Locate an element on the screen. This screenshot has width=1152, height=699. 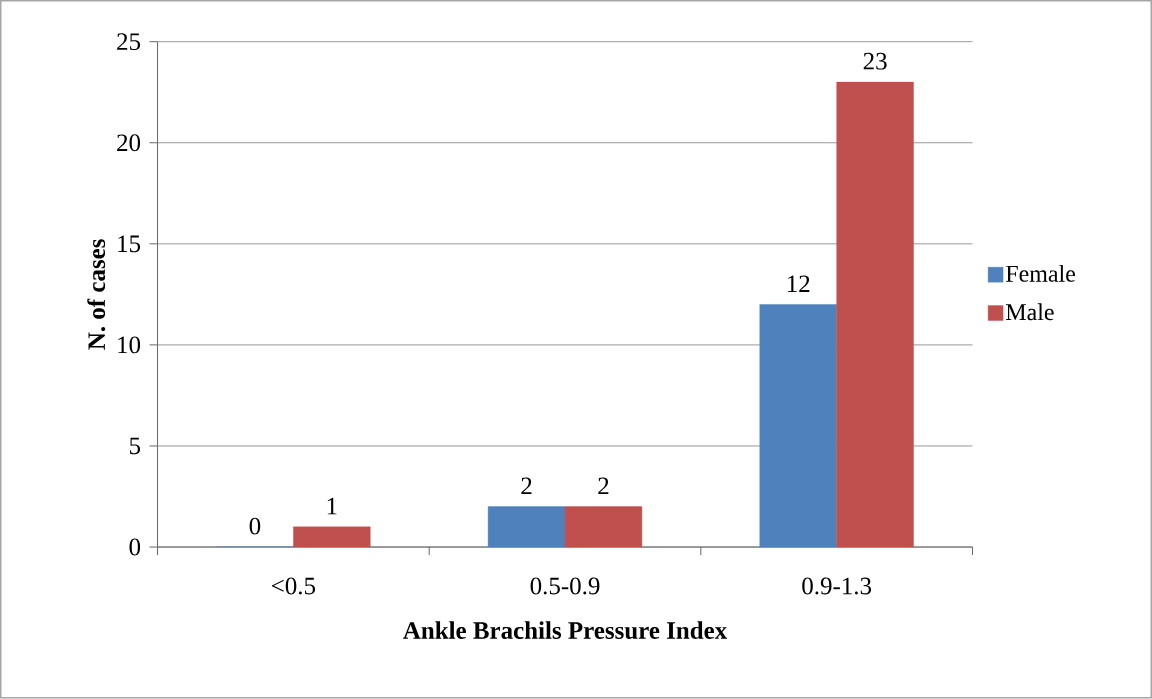
y-axis-title: N. of cases is located at coordinates (96, 294).